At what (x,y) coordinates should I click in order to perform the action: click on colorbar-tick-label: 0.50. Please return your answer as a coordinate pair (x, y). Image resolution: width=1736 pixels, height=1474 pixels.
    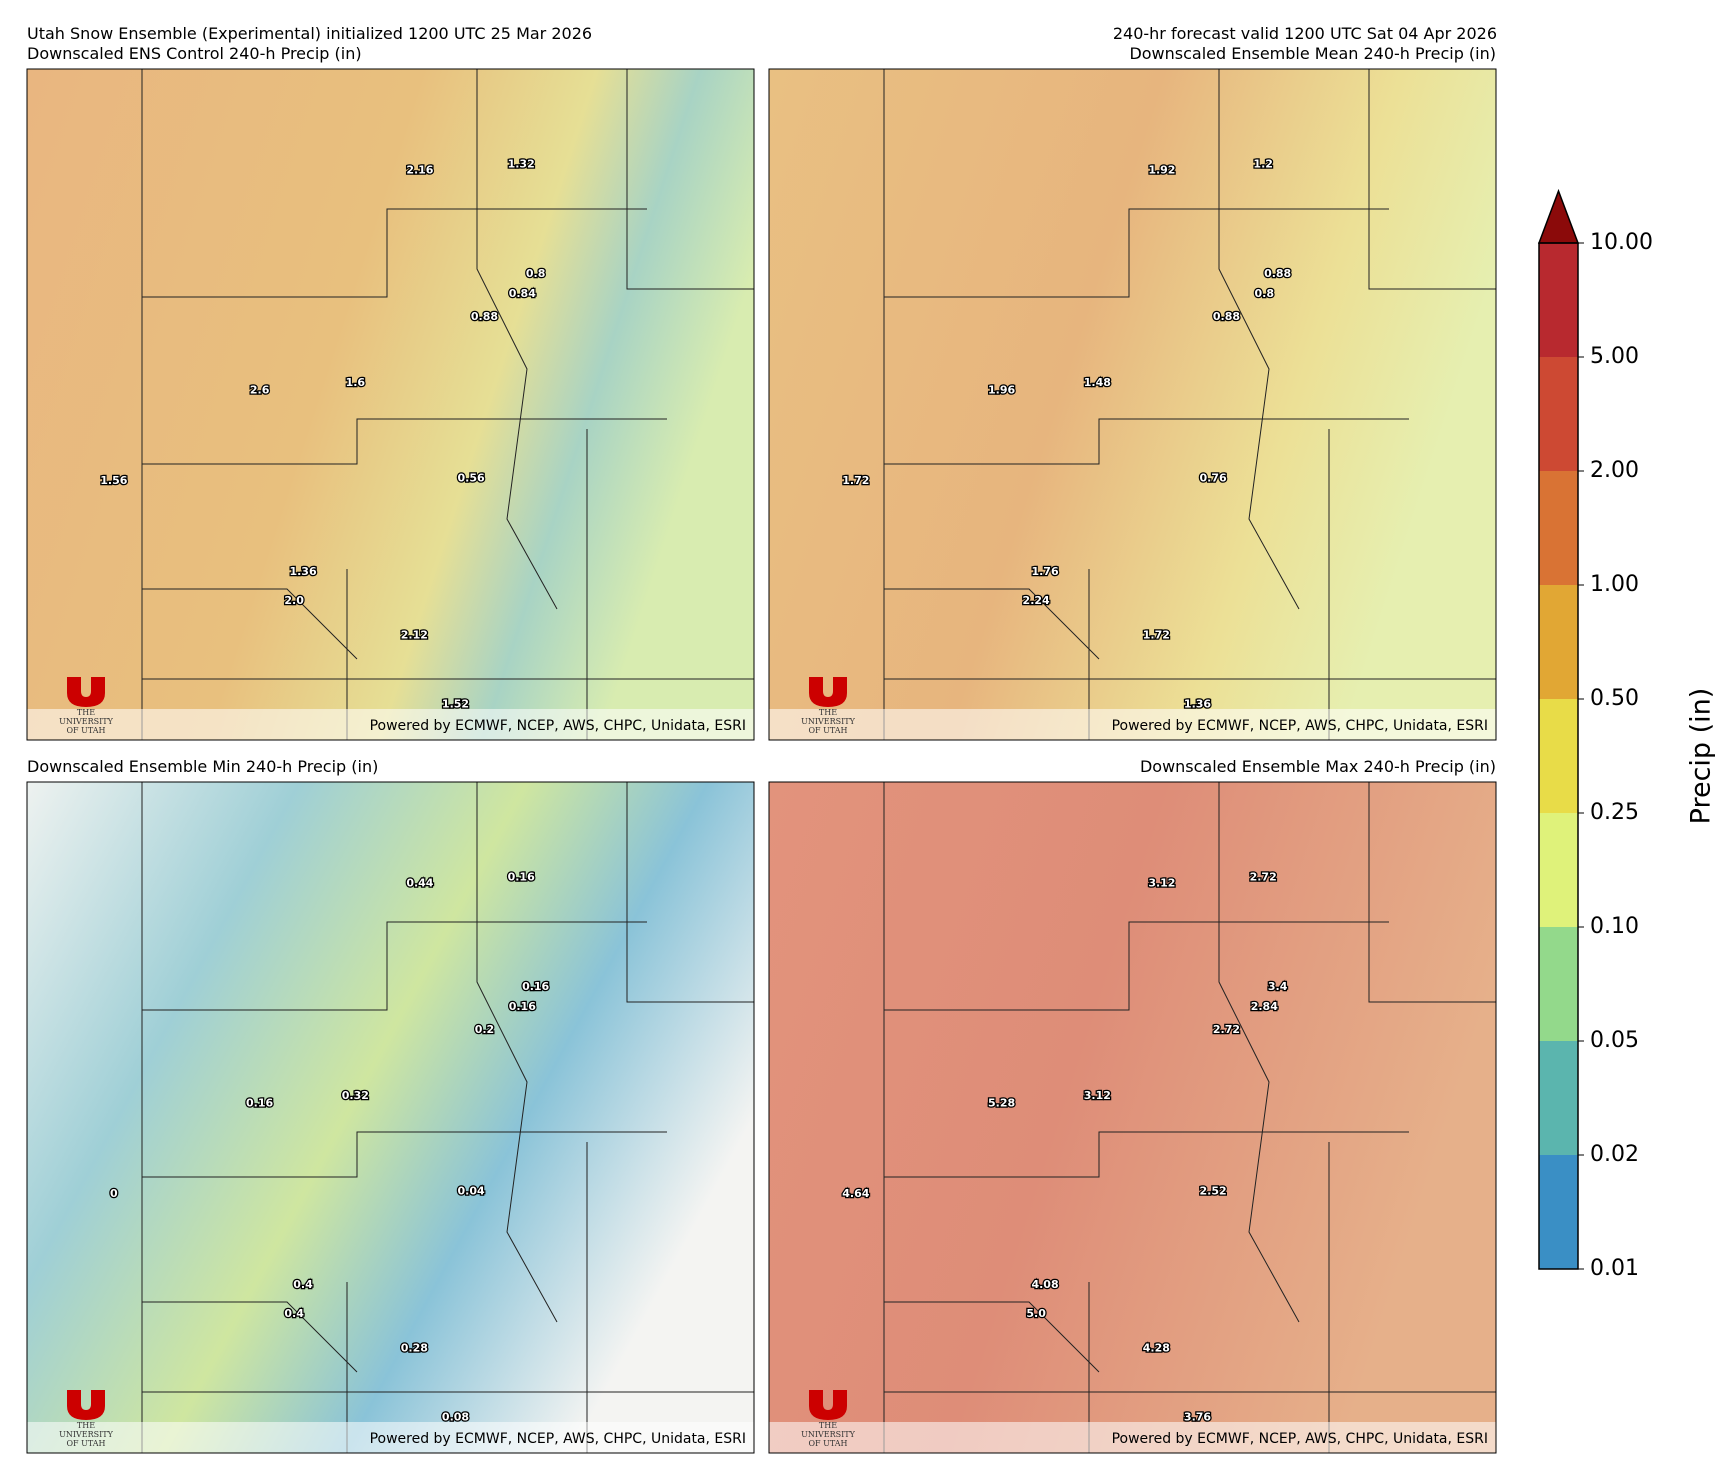
    Looking at the image, I should click on (1614, 698).